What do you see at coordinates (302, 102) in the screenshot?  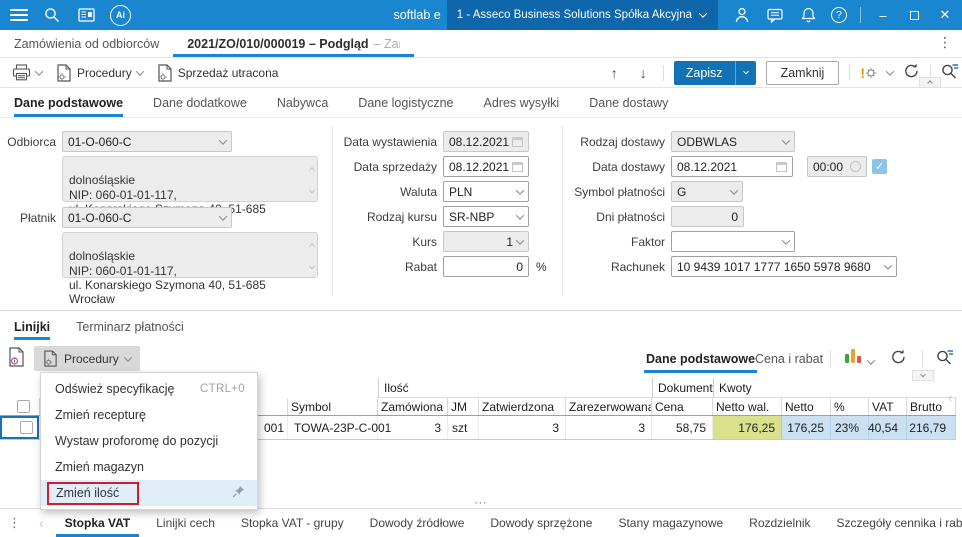 I see `tab-nabywca: Nabywca` at bounding box center [302, 102].